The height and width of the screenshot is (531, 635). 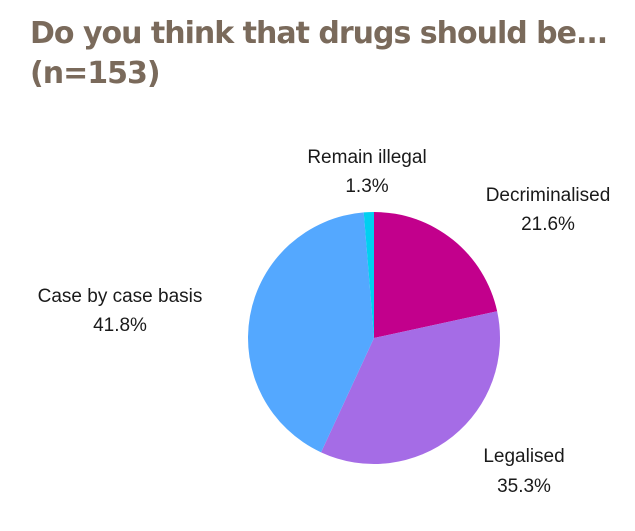 What do you see at coordinates (436, 275) in the screenshot?
I see `pie-slice-decriminalised` at bounding box center [436, 275].